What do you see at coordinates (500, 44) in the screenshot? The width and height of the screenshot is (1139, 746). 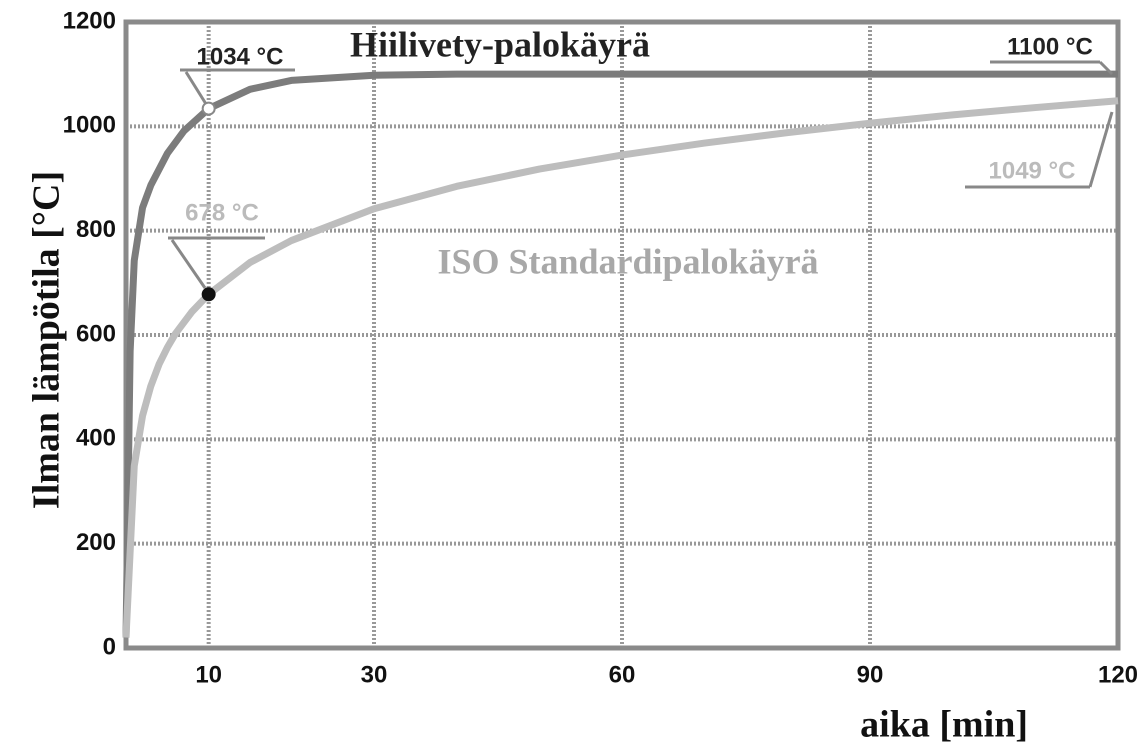 I see `series-label: Hiilivety-palokäyrä` at bounding box center [500, 44].